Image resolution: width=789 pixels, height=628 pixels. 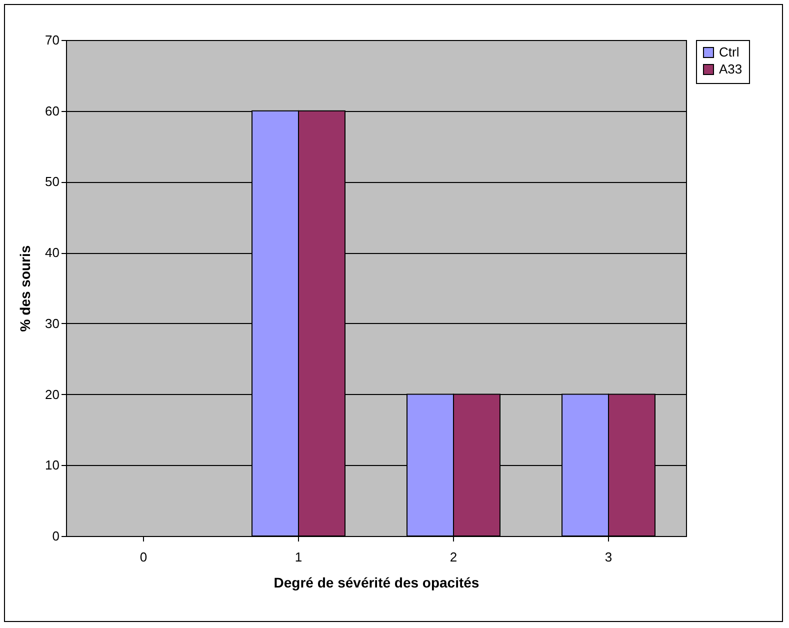 What do you see at coordinates (52, 465) in the screenshot?
I see `y-tick-label: 10` at bounding box center [52, 465].